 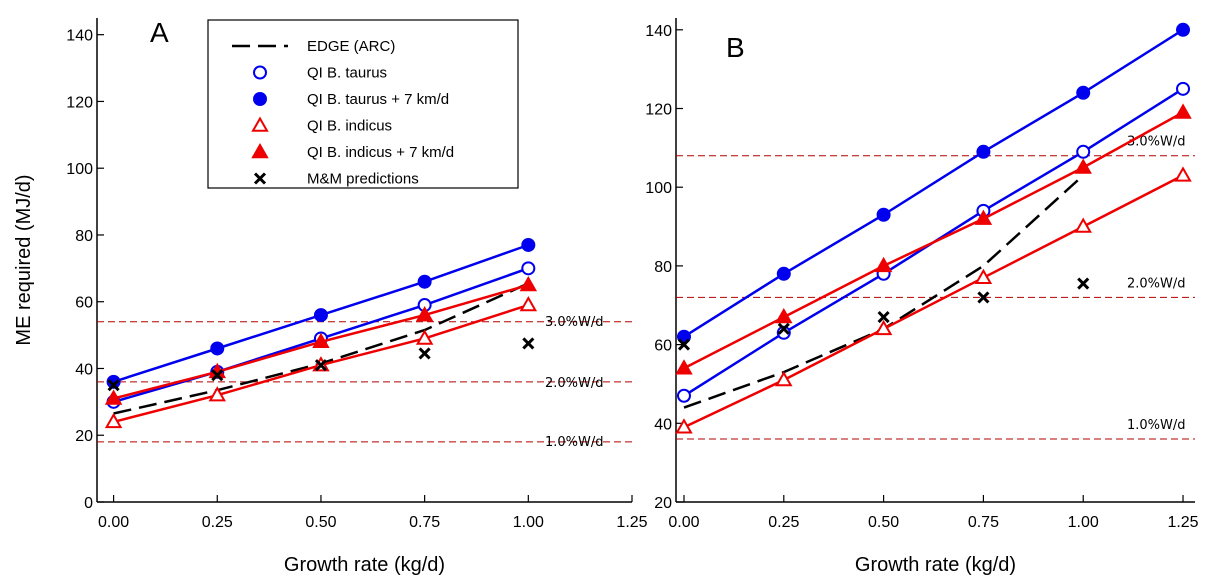 I want to click on legend-item-qi-b-indicus: QI B. indicus, so click(x=321, y=125).